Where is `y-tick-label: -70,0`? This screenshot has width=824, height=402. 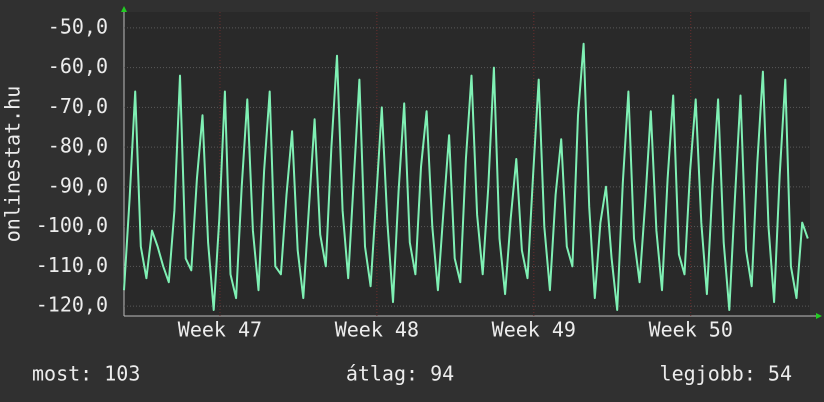
y-tick-label: -70,0 is located at coordinates (78, 106).